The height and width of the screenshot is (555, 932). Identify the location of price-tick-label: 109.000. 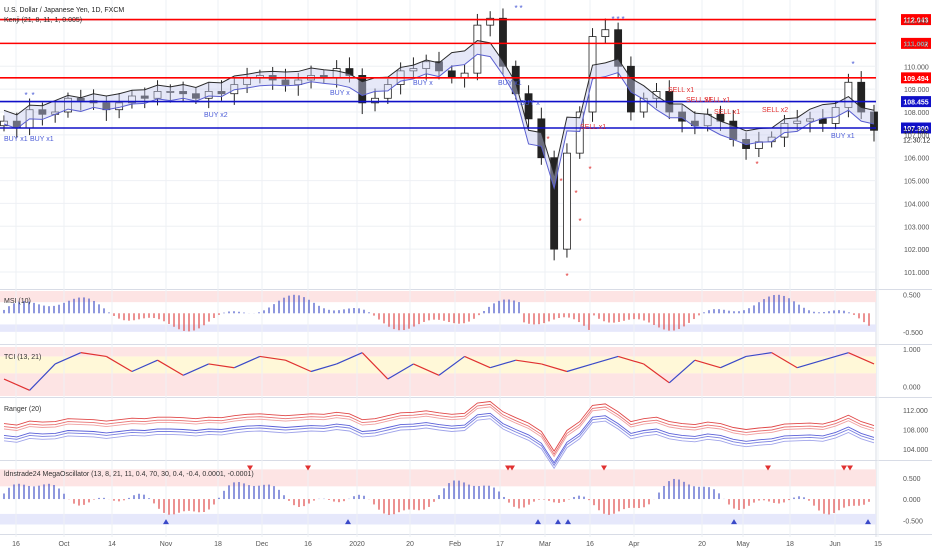
(916, 90).